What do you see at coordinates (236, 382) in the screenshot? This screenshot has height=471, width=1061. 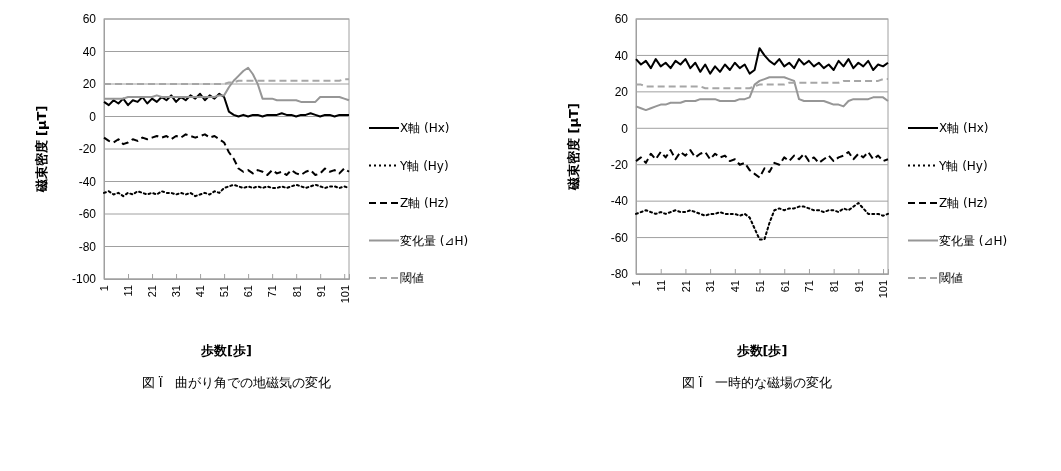 I see `text: 図 Ï 曲がり角での地磁気の変化` at bounding box center [236, 382].